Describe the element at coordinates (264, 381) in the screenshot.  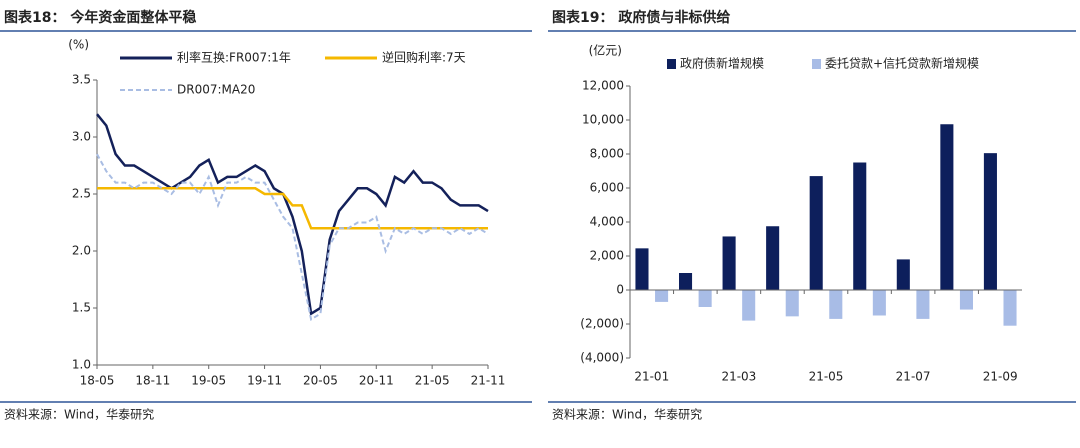
I see `x-tick-label: 19-11` at that location.